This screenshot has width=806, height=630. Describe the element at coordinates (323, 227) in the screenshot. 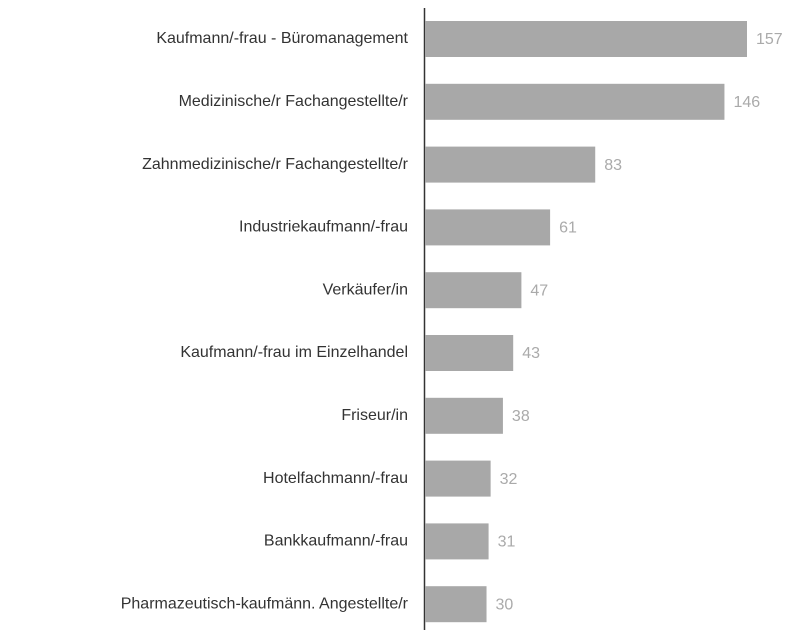

I see `category-label: Industriekaufmann/-frau` at that location.